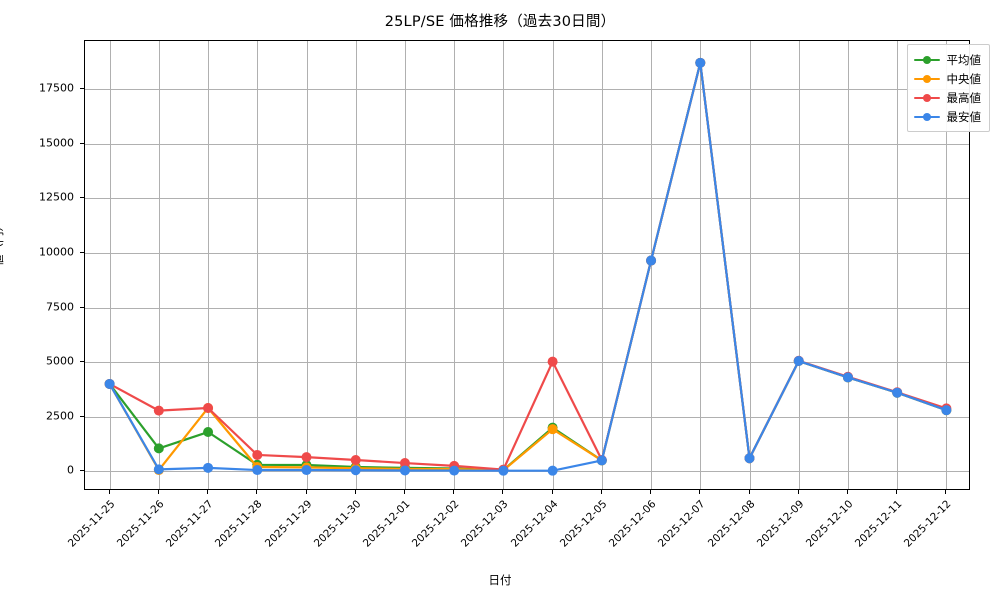  I want to click on y-tick-label: 12500, so click(56, 197).